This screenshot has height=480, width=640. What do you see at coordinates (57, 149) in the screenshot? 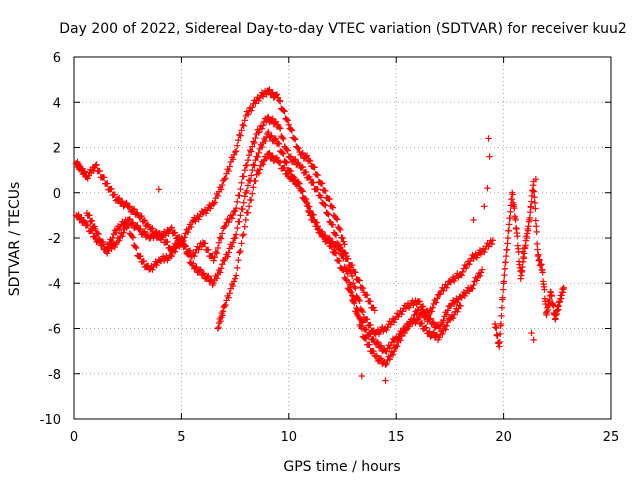
I see `y-tick-label: 2` at bounding box center [57, 149].